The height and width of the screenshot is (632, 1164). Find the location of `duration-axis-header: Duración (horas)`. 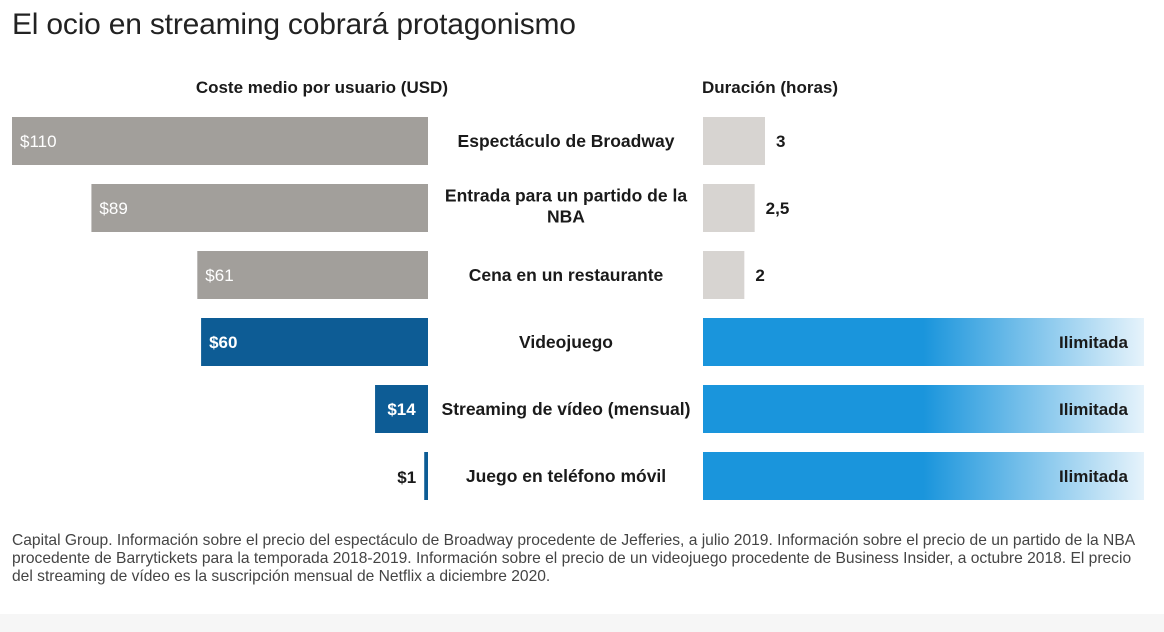

duration-axis-header: Duración (horas) is located at coordinates (770, 87).